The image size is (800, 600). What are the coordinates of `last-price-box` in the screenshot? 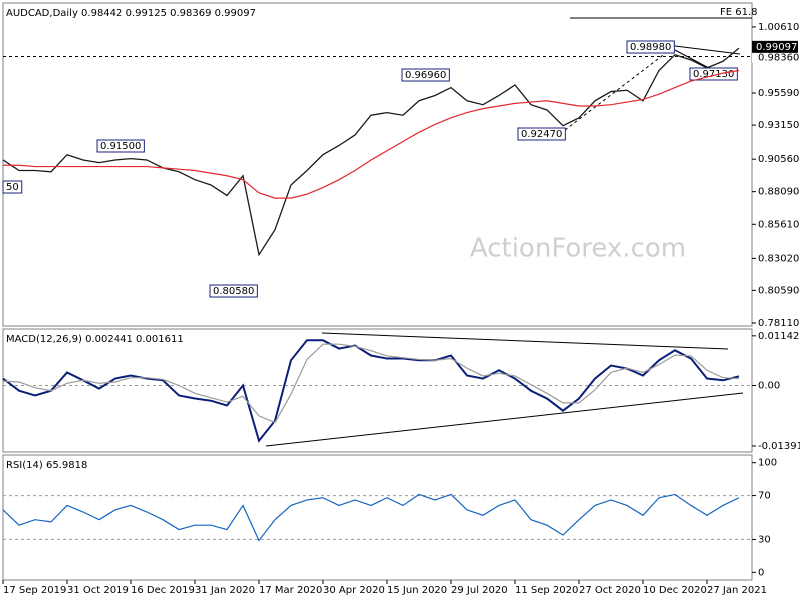 It's located at (775, 46).